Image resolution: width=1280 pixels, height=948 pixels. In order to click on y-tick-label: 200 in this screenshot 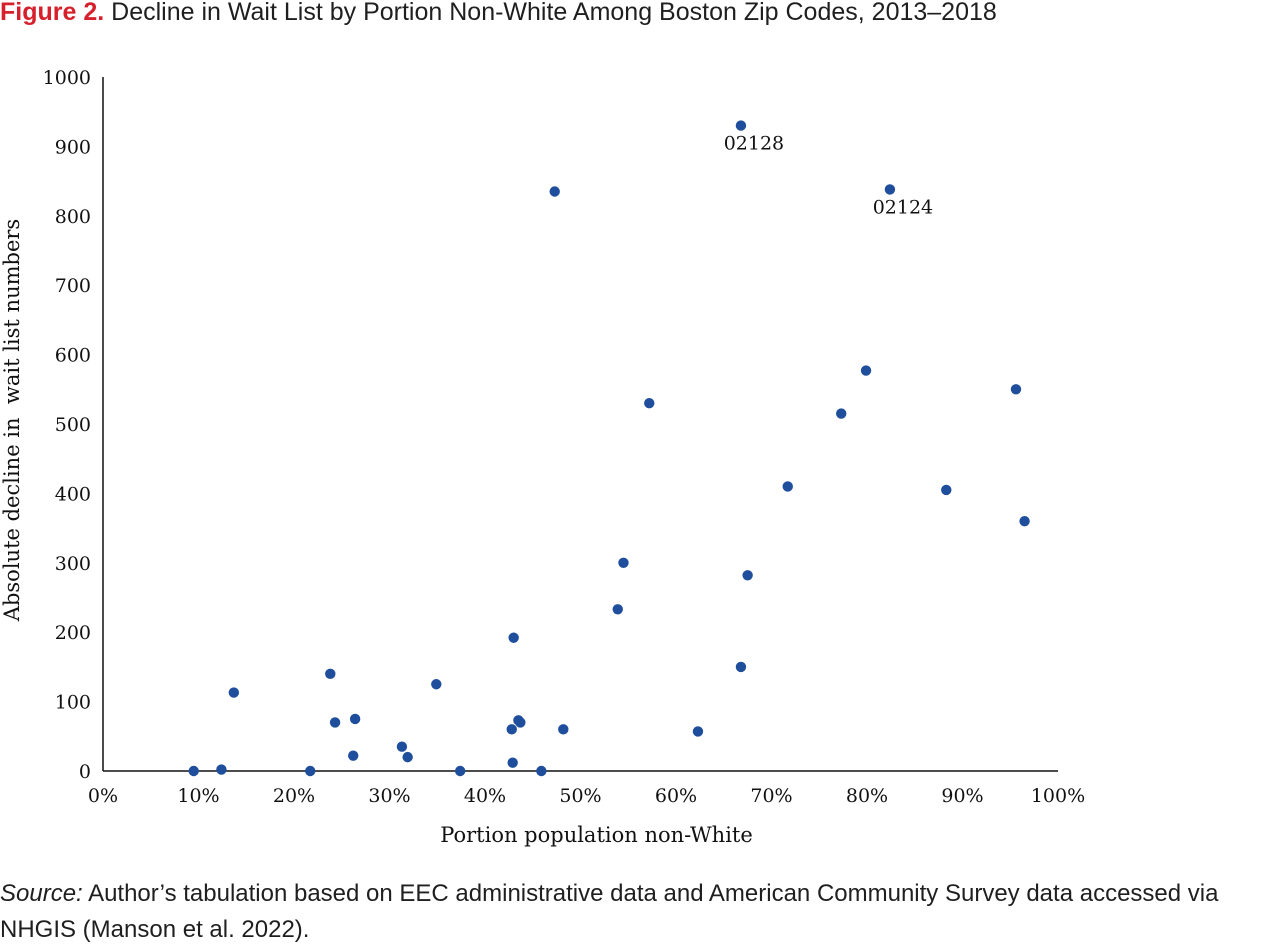, I will do `click(73, 633)`.